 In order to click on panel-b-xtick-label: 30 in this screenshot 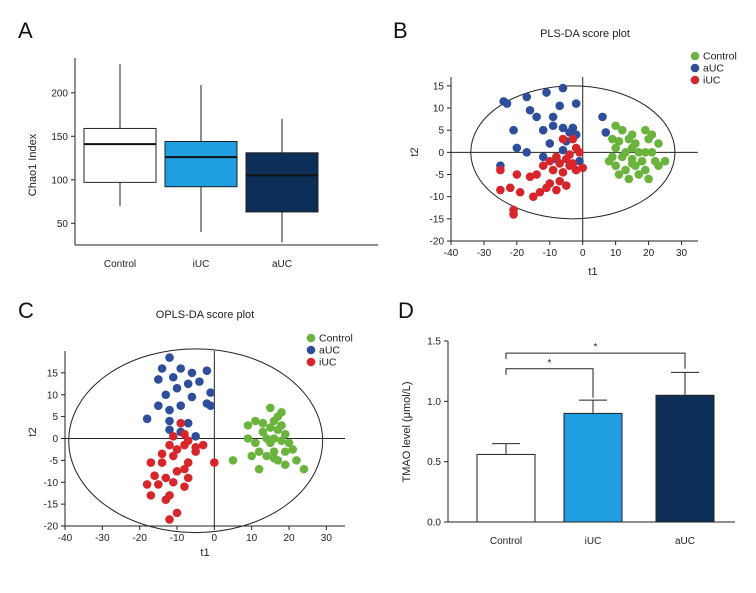, I will do `click(682, 253)`.